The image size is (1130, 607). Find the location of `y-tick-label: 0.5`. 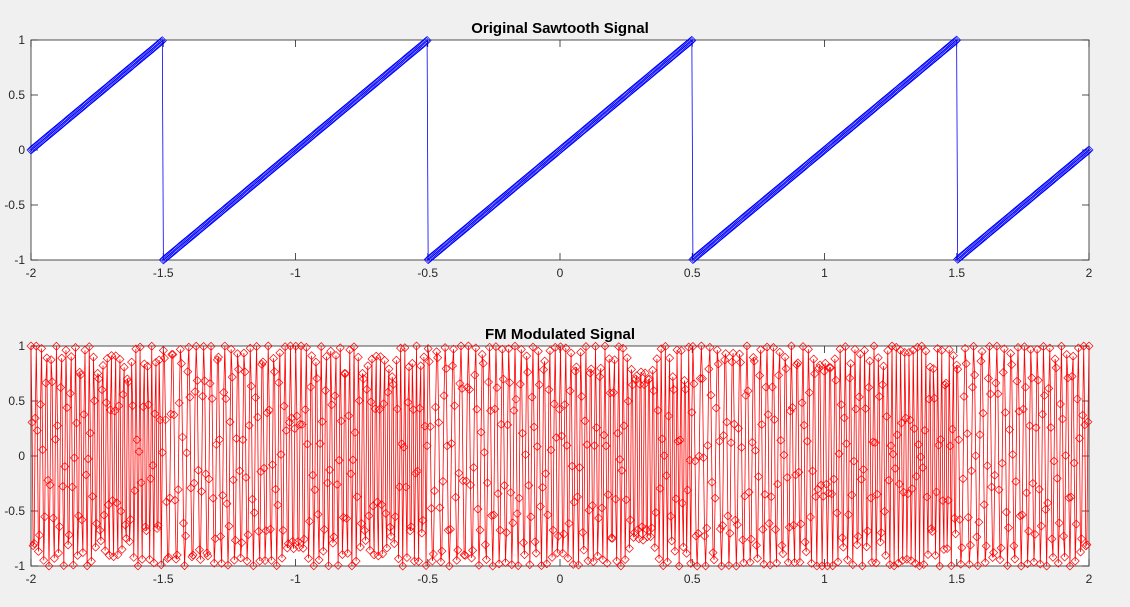

y-tick-label: 0.5 is located at coordinates (16, 401).